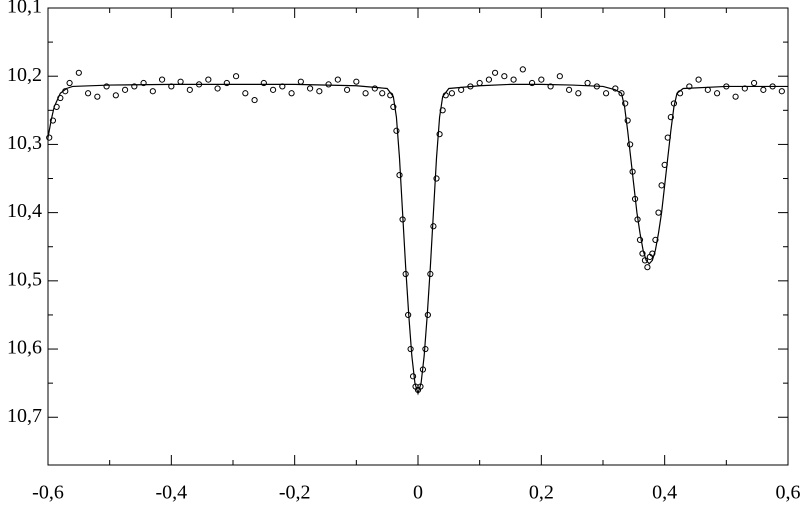  I want to click on y-tick-label: 10,1, so click(24, 9).